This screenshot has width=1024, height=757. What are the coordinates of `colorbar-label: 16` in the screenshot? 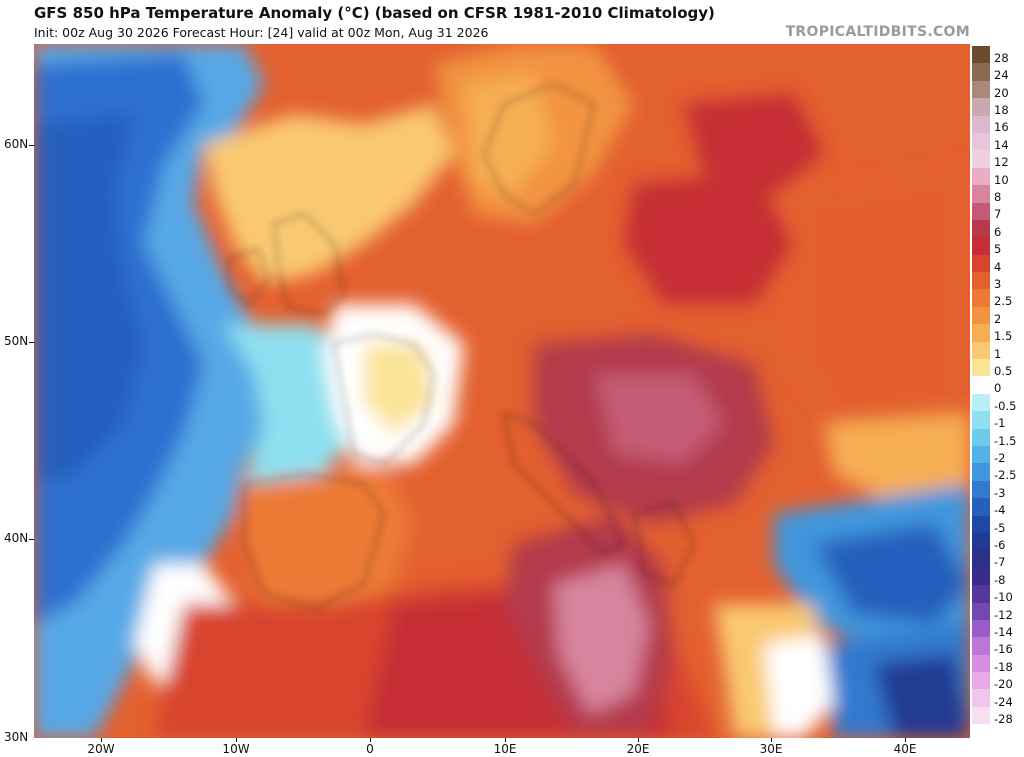 It's located at (1001, 127).